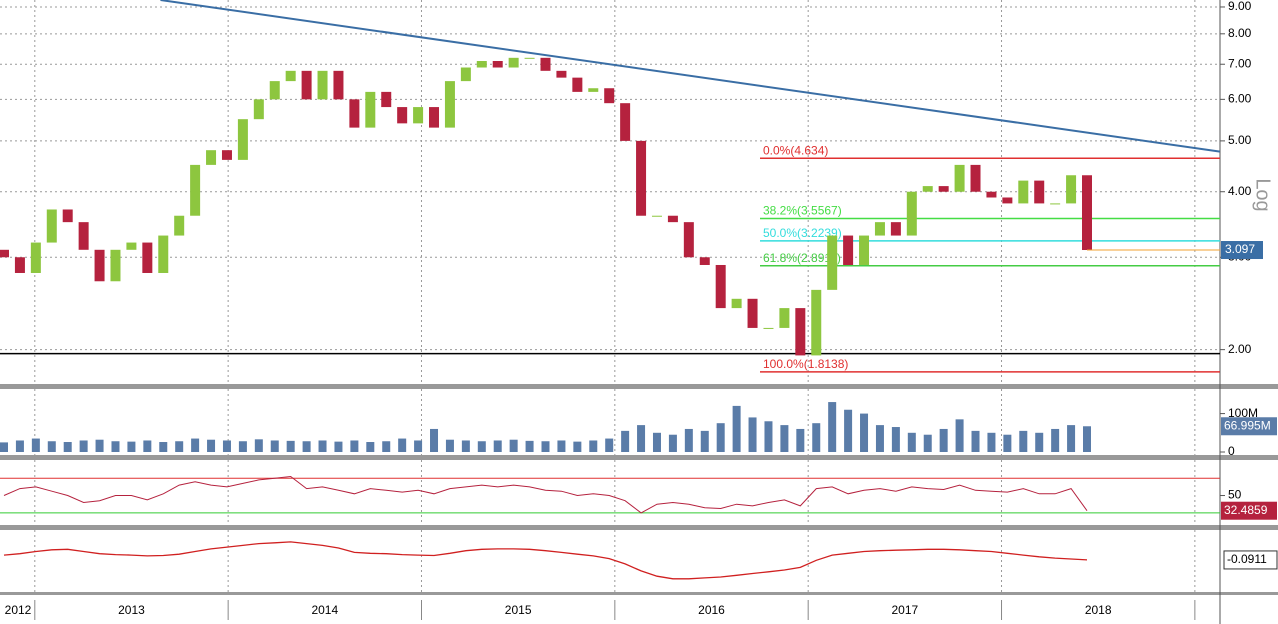 This screenshot has width=1278, height=624. I want to click on y-tick-label: 7.00, so click(1240, 63).